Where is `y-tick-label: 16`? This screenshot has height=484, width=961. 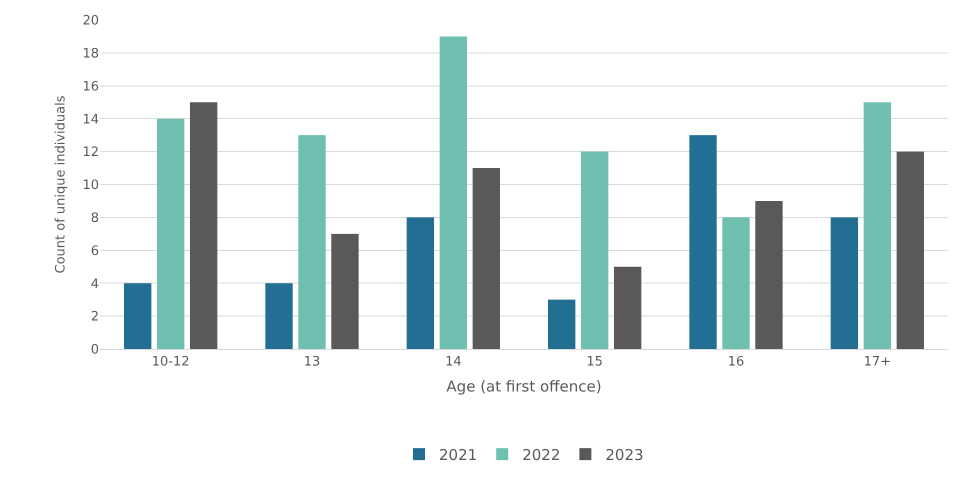
y-tick-label: 16 is located at coordinates (90, 86).